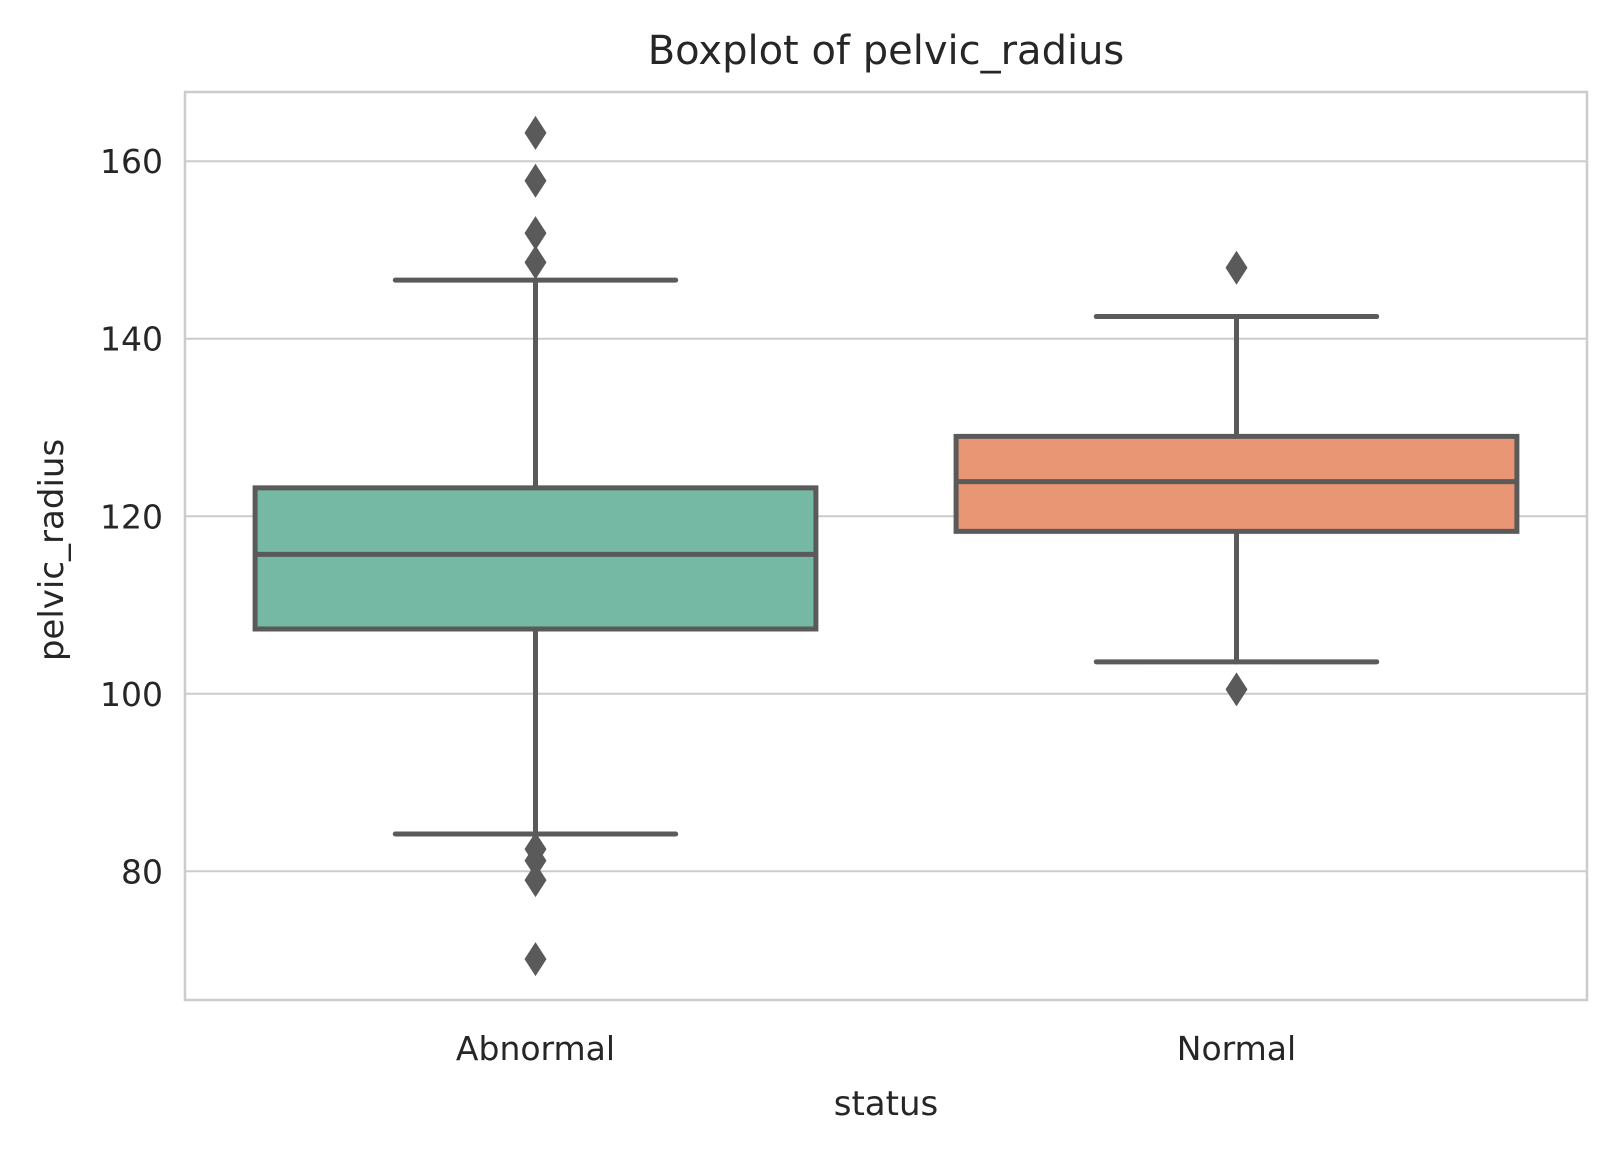  Describe the element at coordinates (535, 558) in the screenshot. I see `iqr-box` at that location.